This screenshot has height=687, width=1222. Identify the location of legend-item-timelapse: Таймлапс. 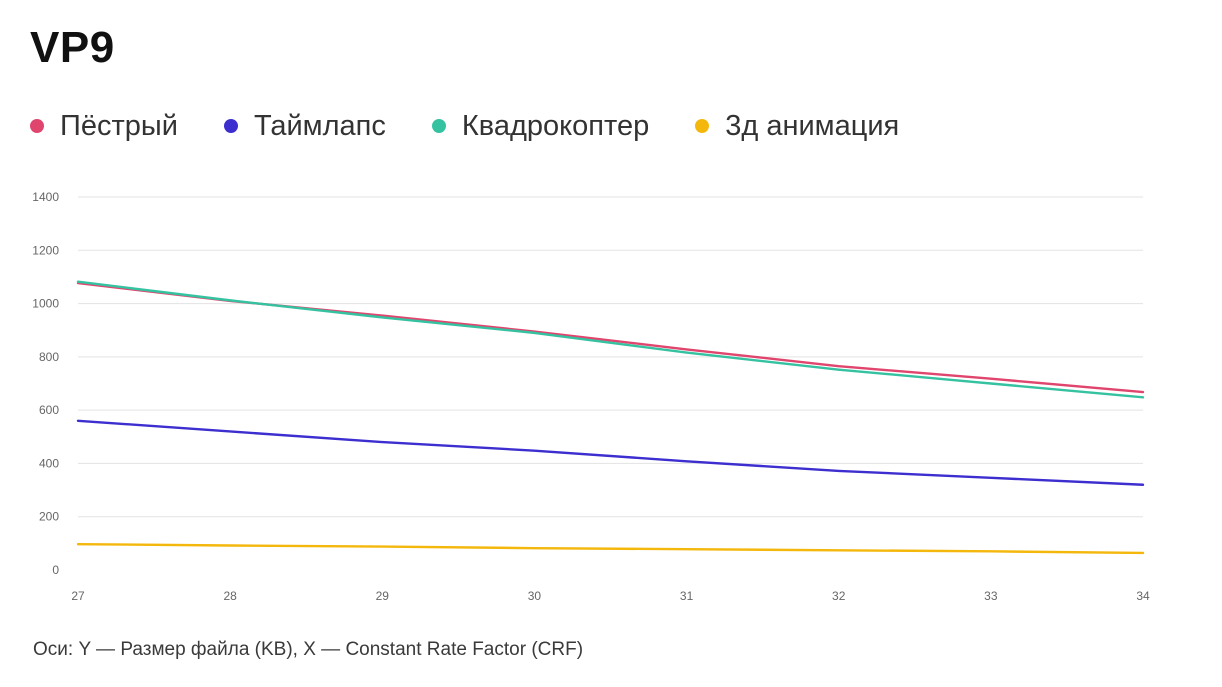
(304, 126).